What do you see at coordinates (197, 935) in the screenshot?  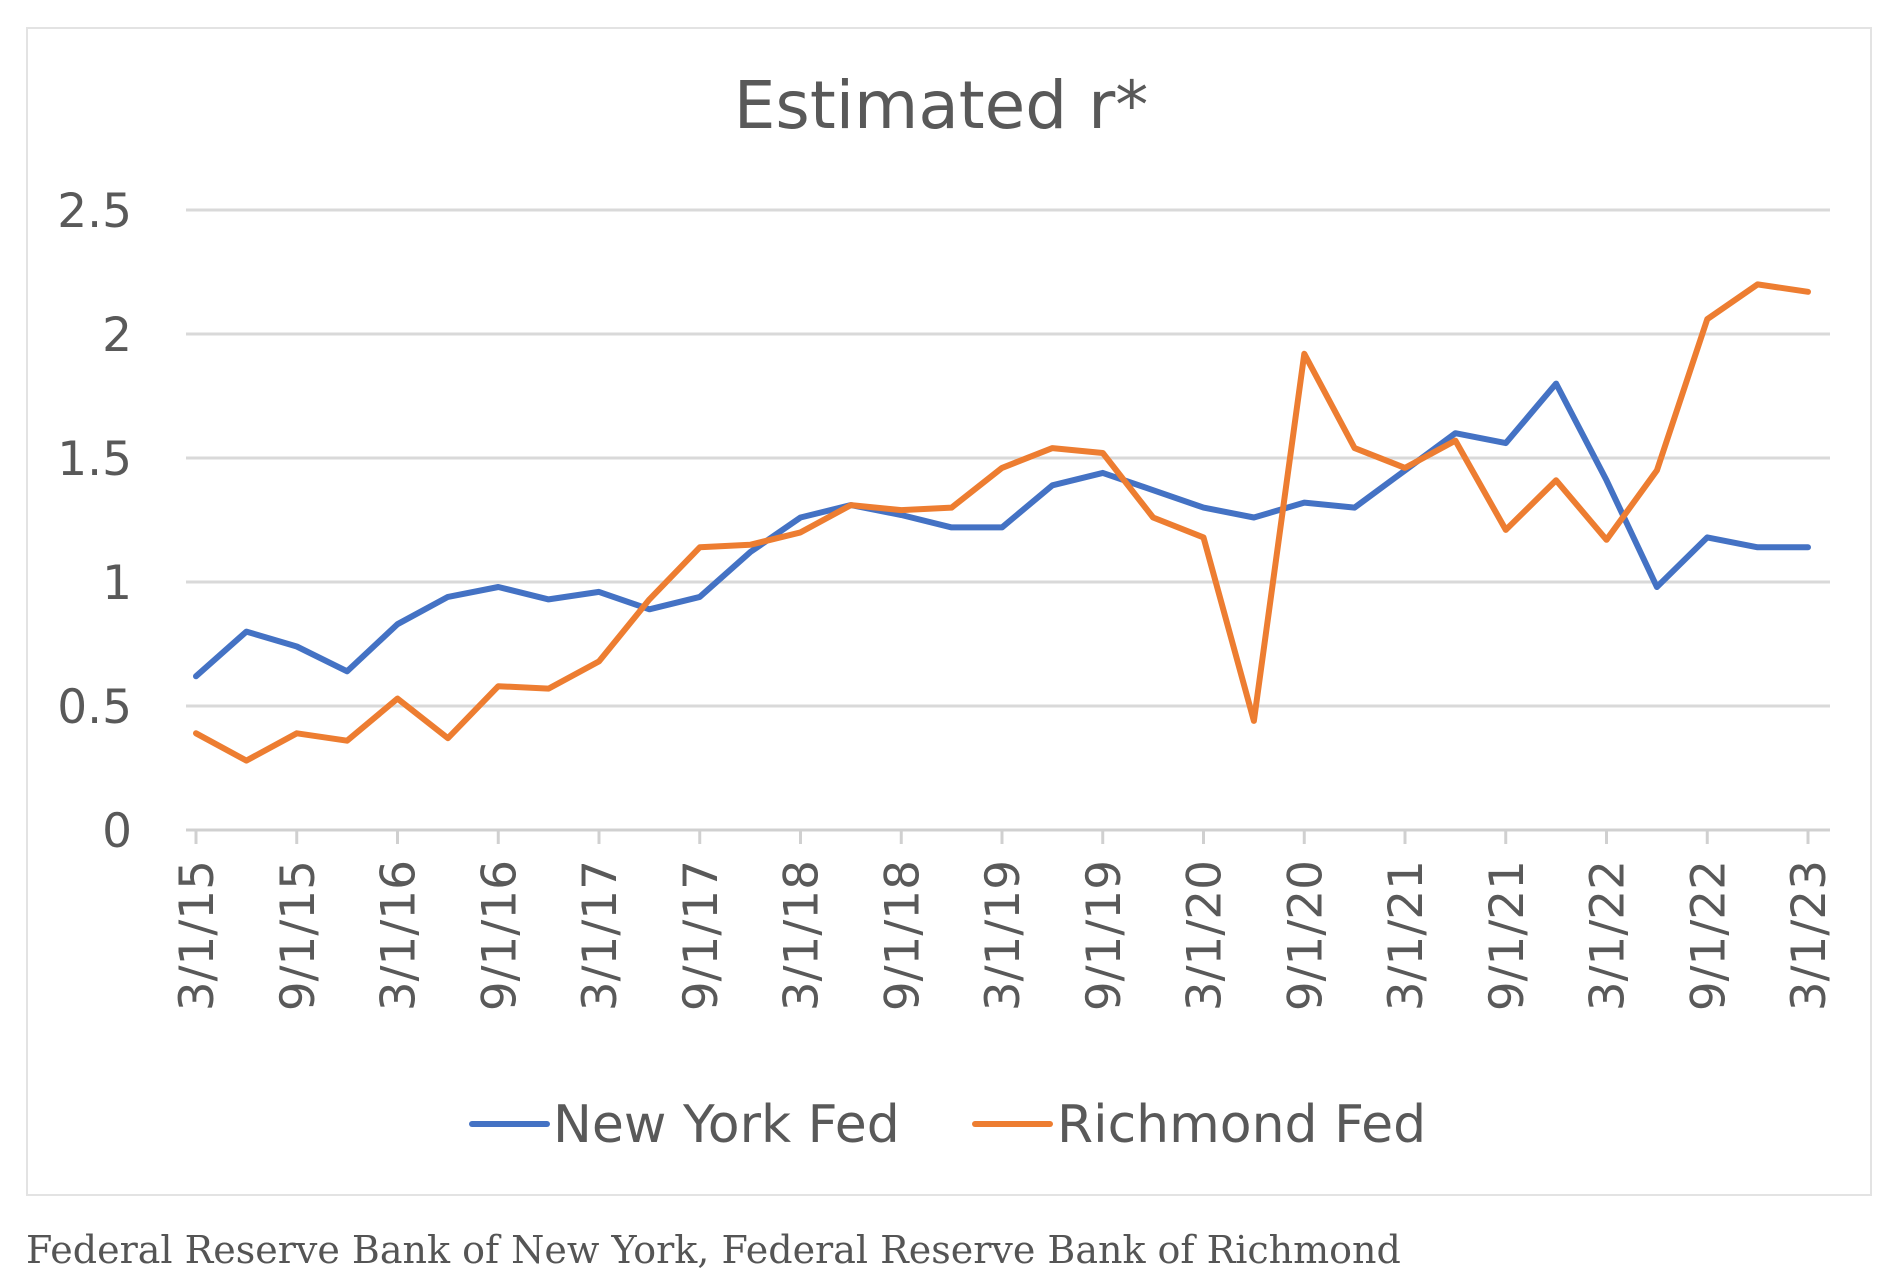 I see `x-tick-label: 3/1/15` at bounding box center [197, 935].